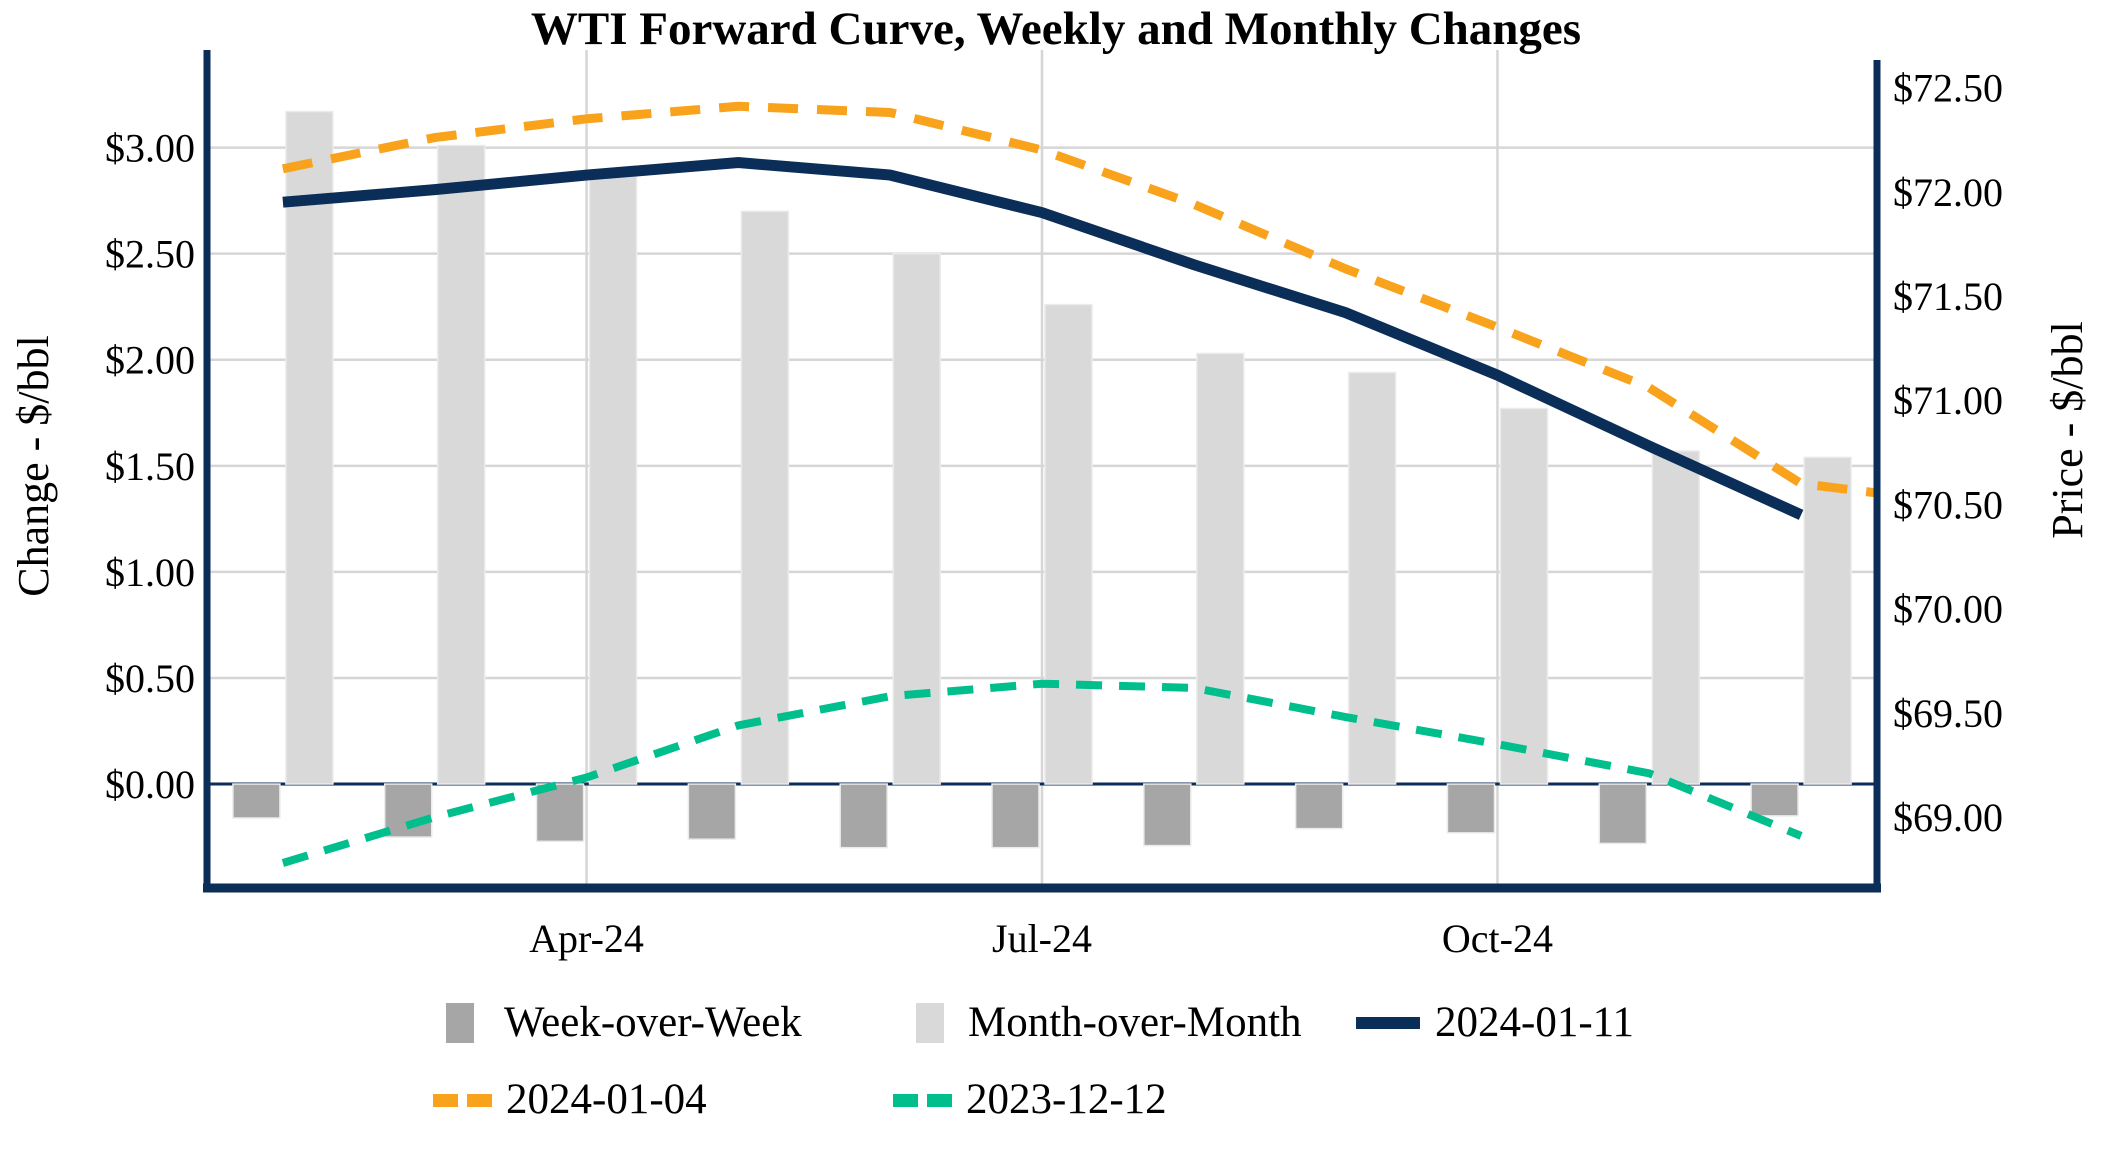 Image resolution: width=2112 pixels, height=1152 pixels. What do you see at coordinates (1948, 817) in the screenshot?
I see `right-tick-label: $69.00` at bounding box center [1948, 817].